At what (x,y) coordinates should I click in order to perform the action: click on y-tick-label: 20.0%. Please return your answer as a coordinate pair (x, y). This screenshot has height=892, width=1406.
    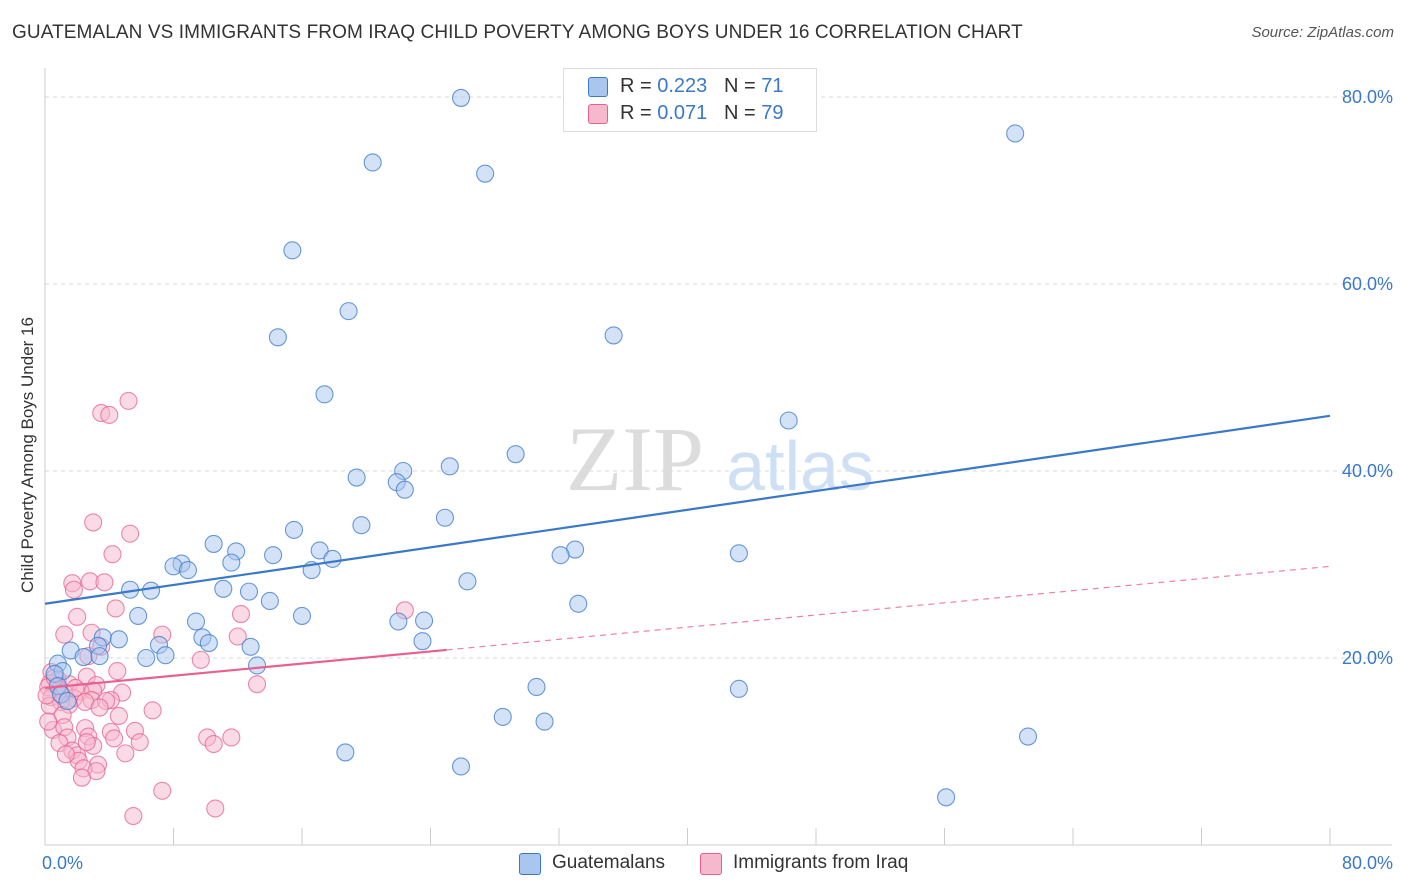
    Looking at the image, I should click on (1367, 658).